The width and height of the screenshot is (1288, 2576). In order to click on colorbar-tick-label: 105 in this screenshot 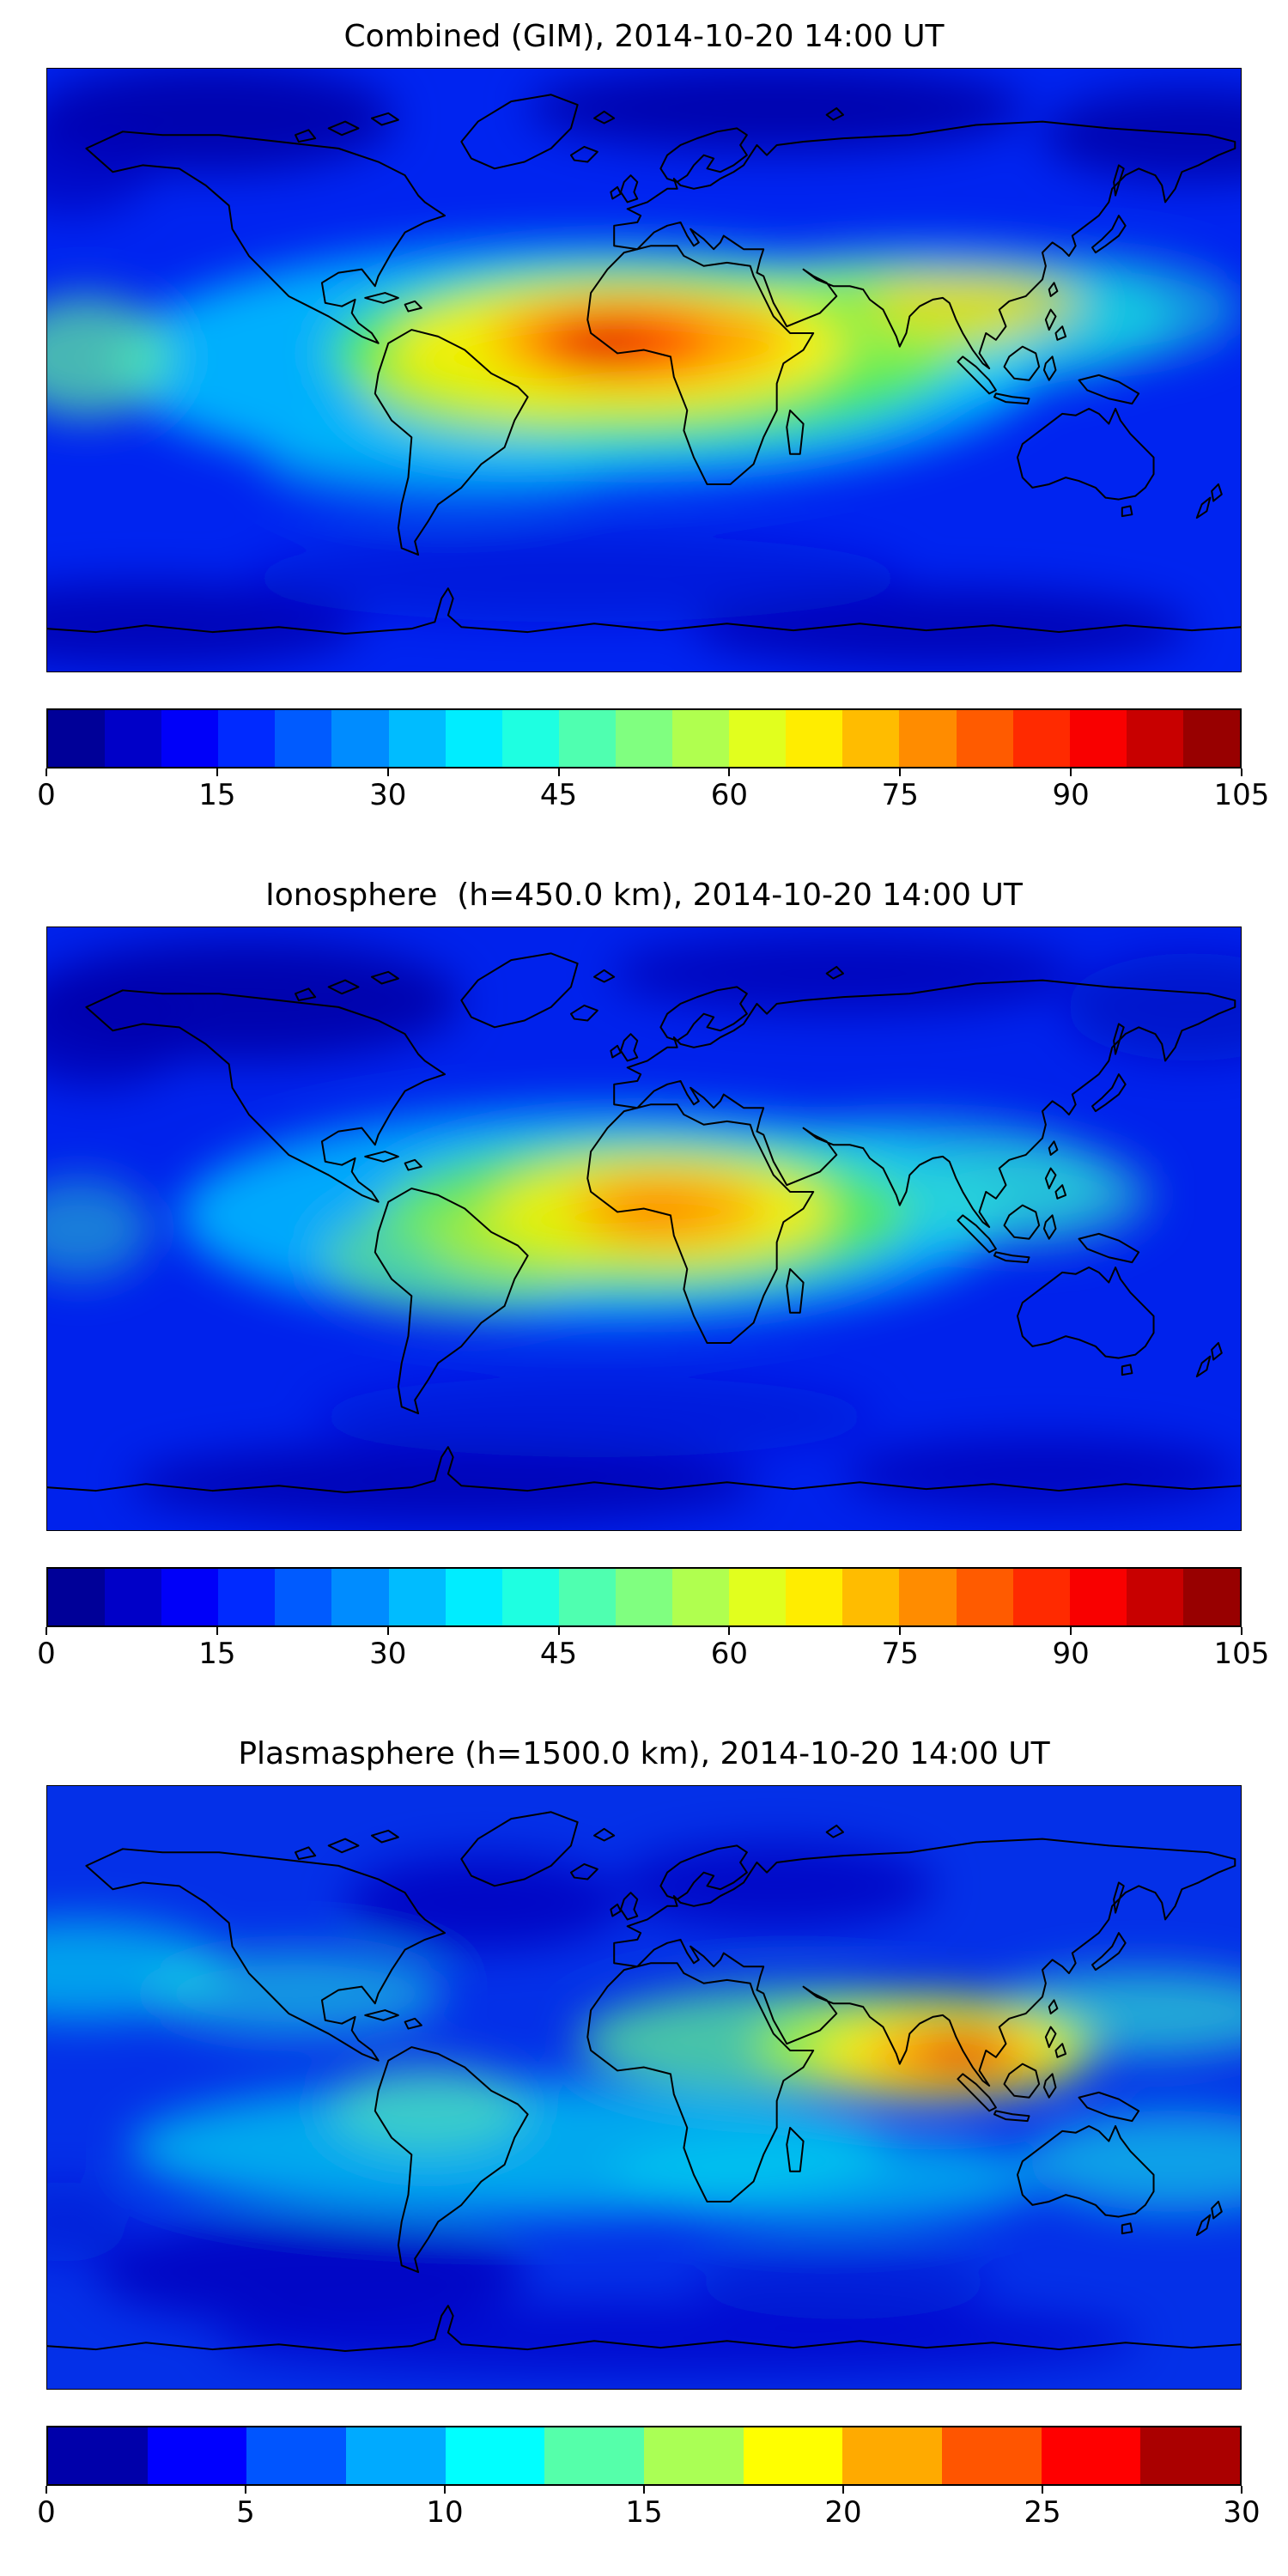, I will do `click(1241, 795)`.